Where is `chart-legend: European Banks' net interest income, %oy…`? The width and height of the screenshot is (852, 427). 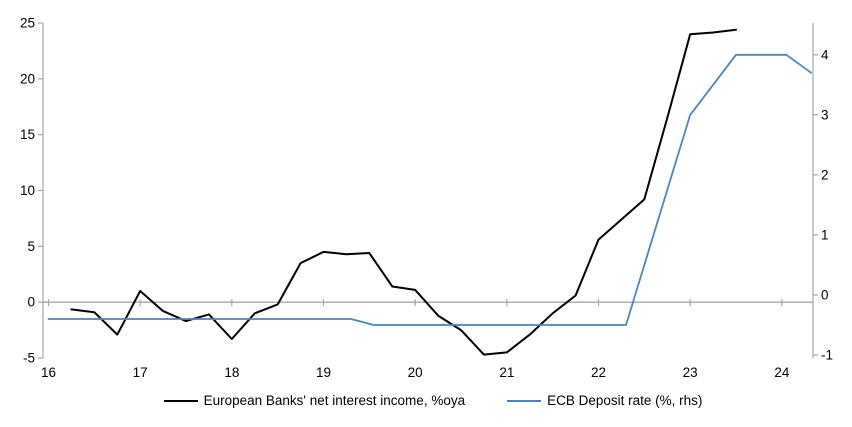 chart-legend: European Banks' net interest income, %oy… is located at coordinates (426, 400).